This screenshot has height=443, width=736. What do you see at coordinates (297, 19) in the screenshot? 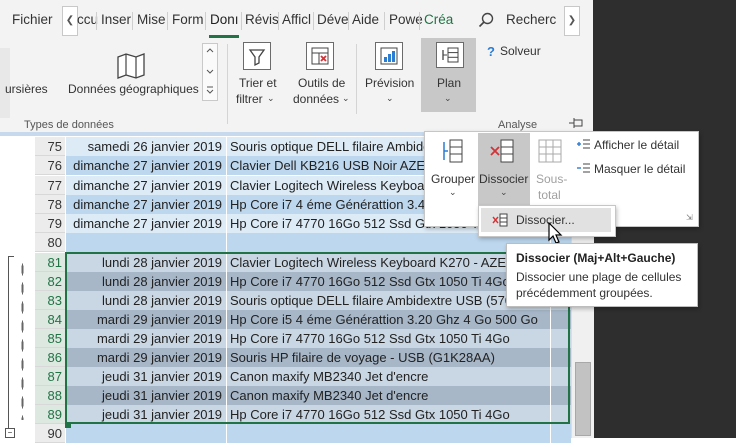
I see `tab-affichage: Afficl` at bounding box center [297, 19].